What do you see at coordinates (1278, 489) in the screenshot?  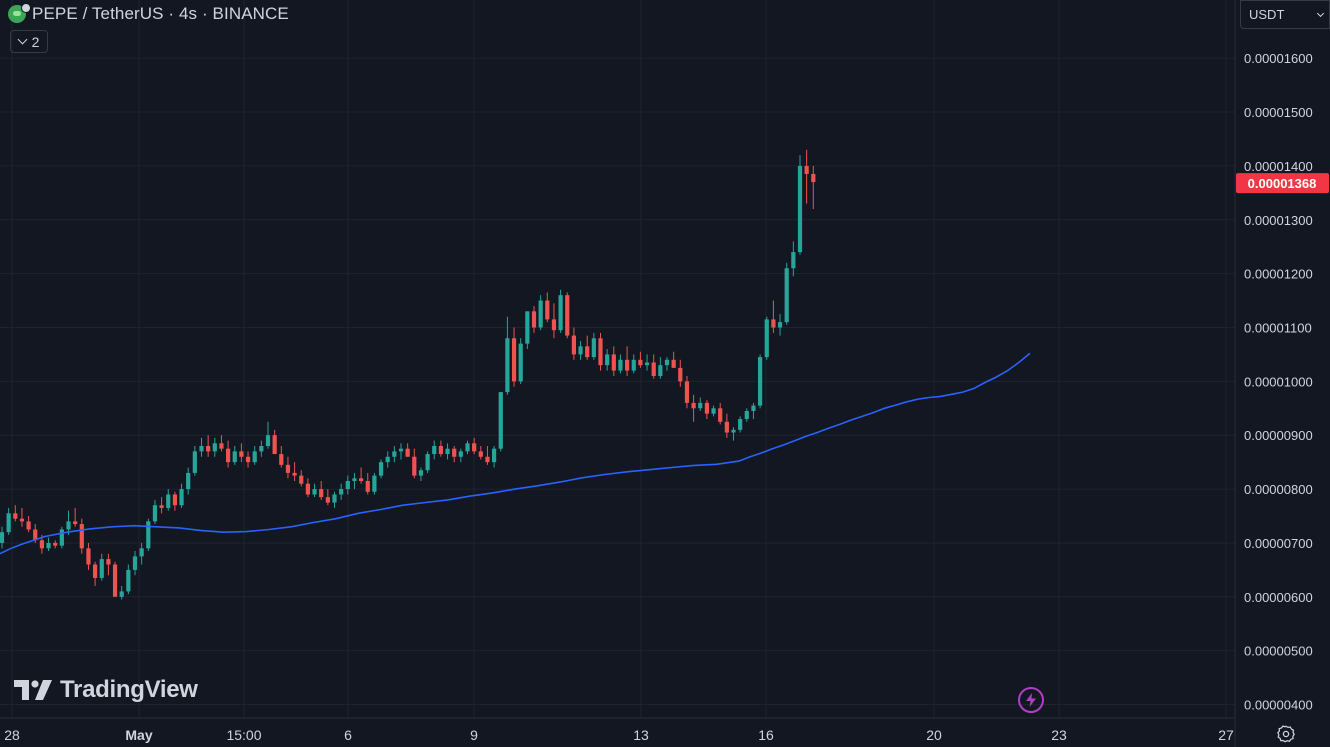 I see `price-tick-label: 0.00000800` at bounding box center [1278, 489].